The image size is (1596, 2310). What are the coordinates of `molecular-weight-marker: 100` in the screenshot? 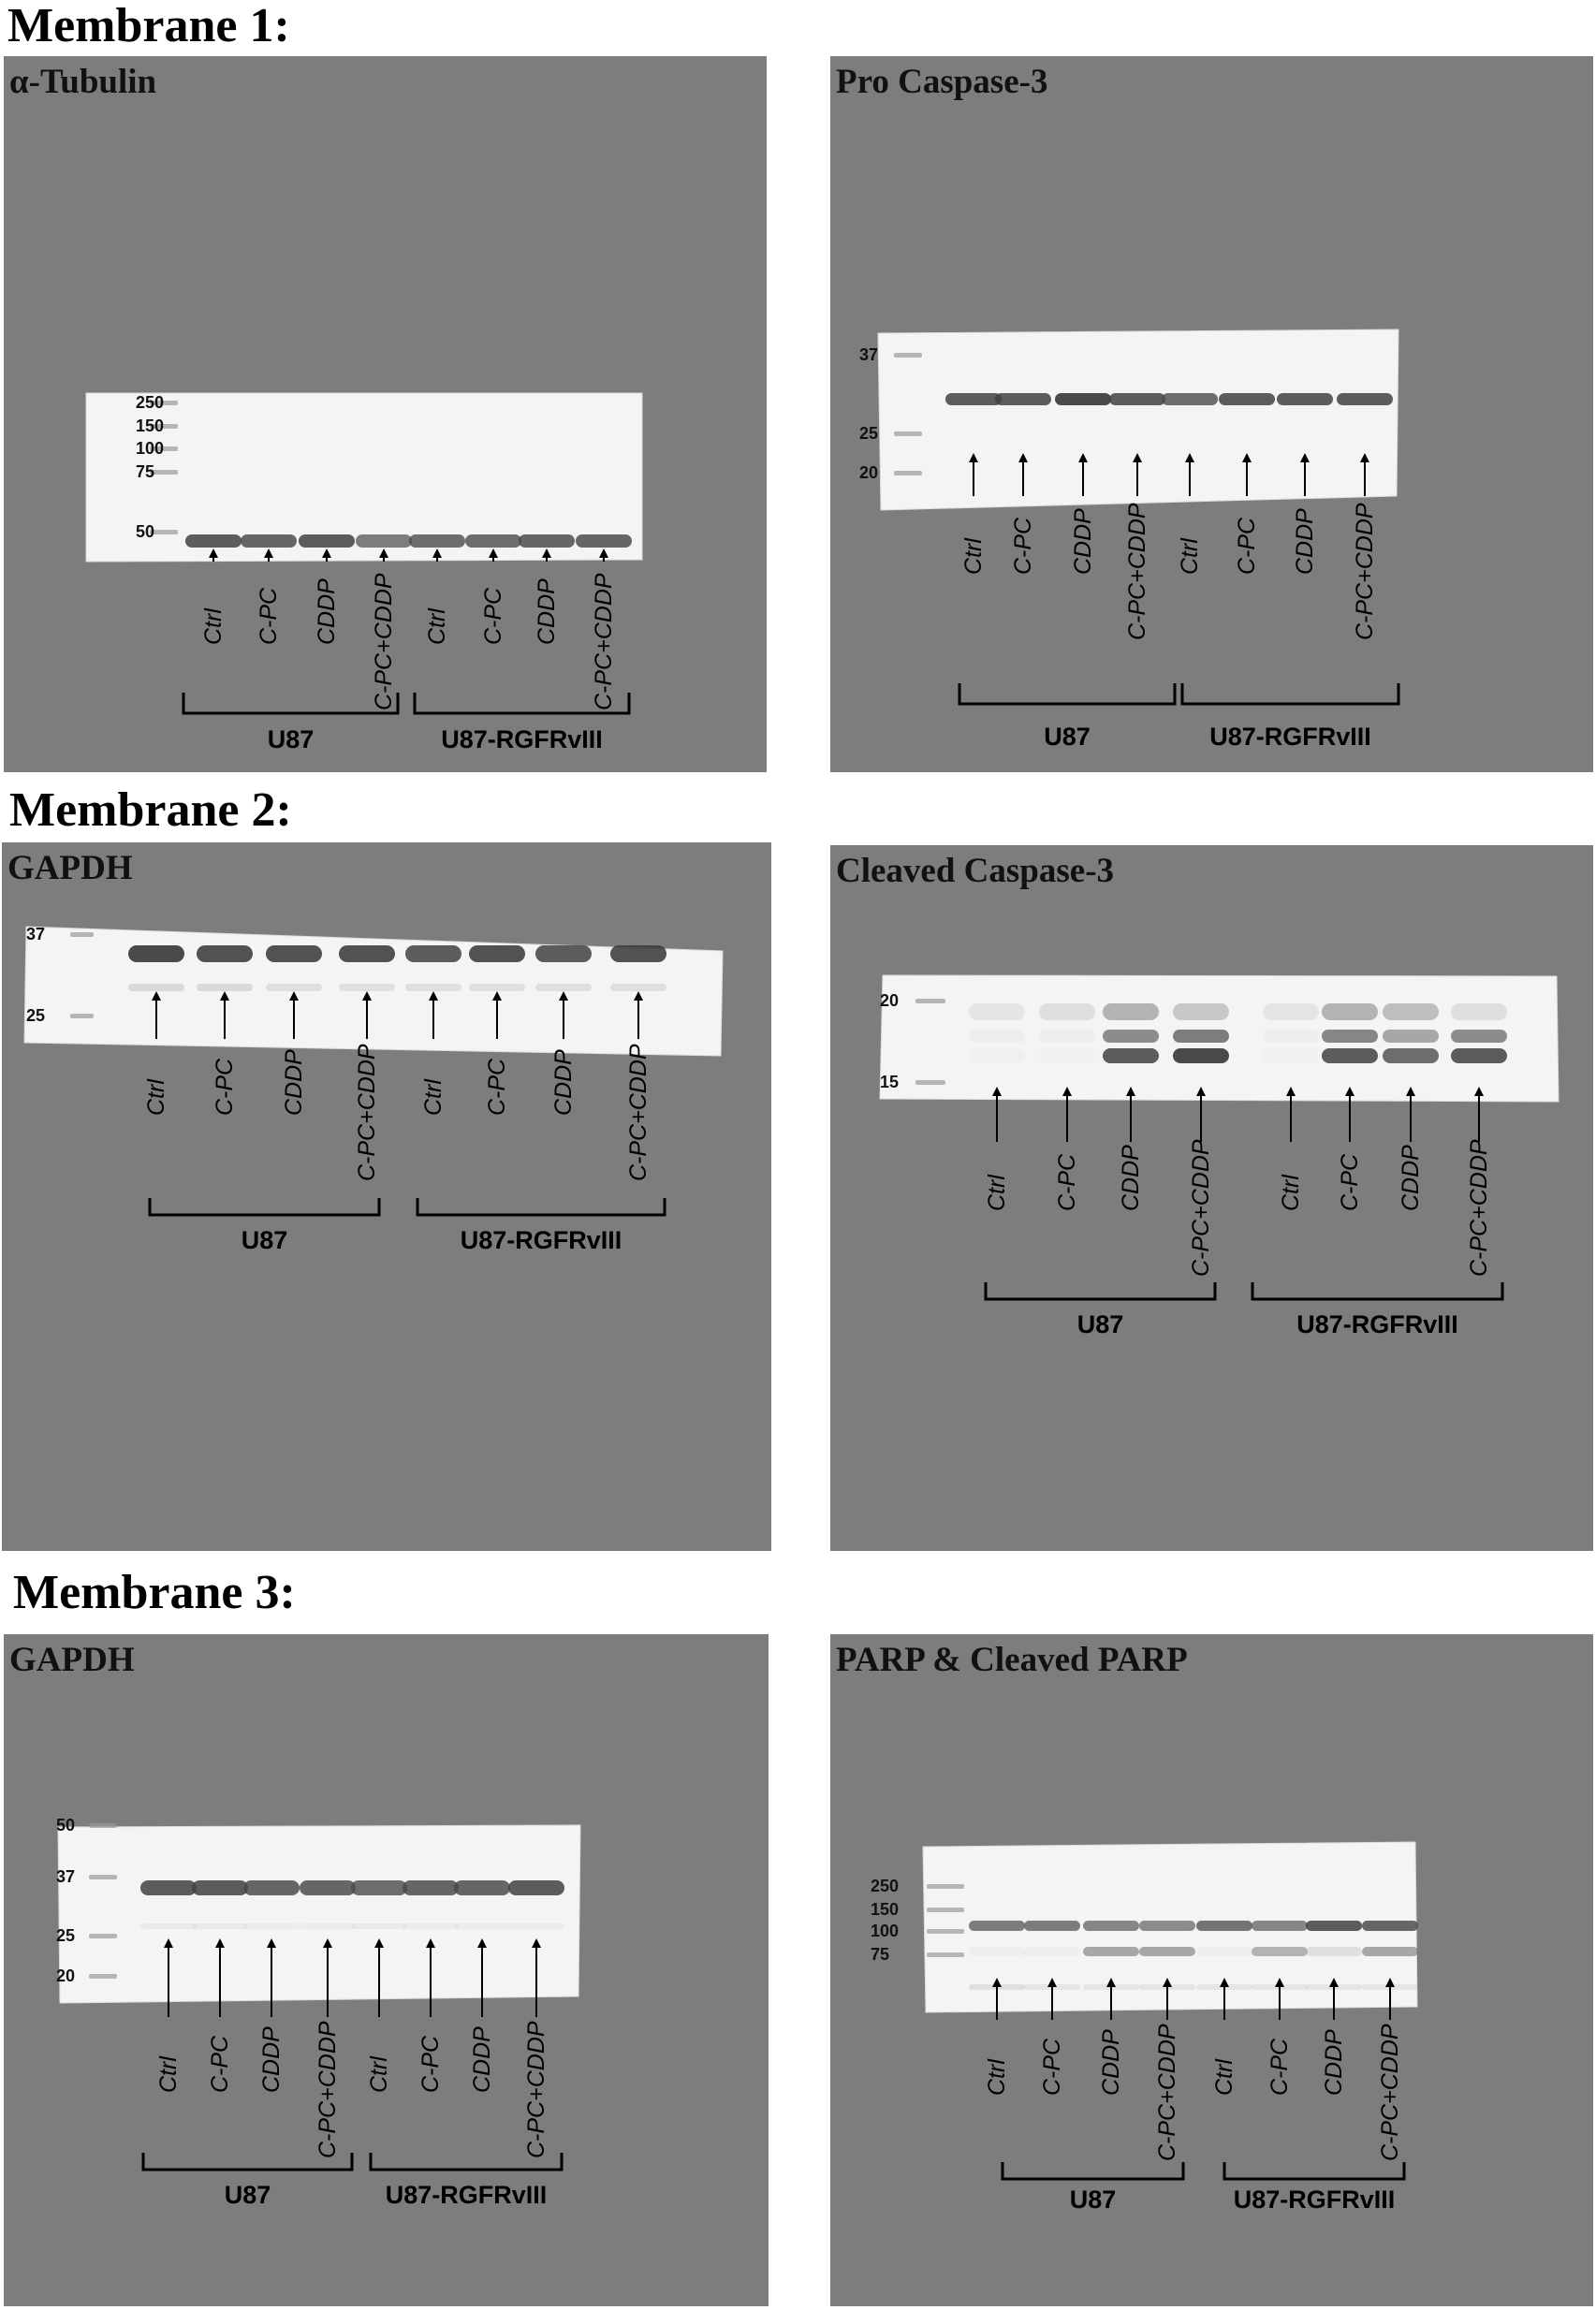 It's located at (885, 1931).